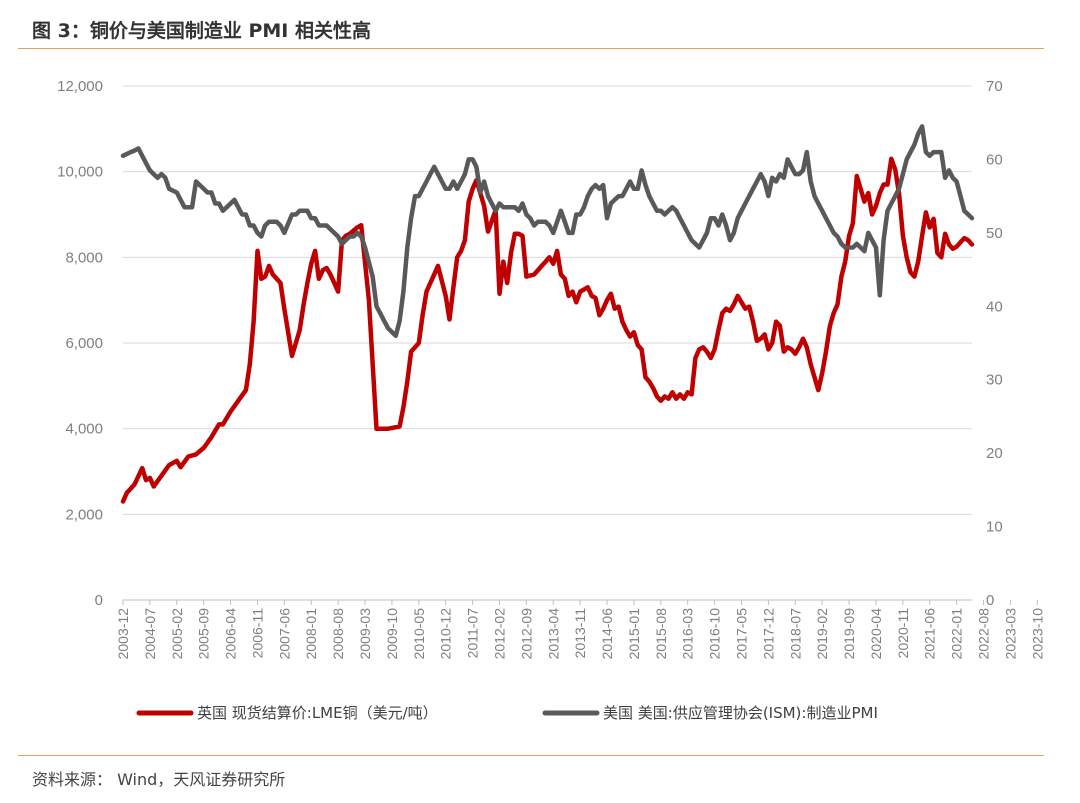  I want to click on x-axis-tick-label: 2015-01, so click(634, 634).